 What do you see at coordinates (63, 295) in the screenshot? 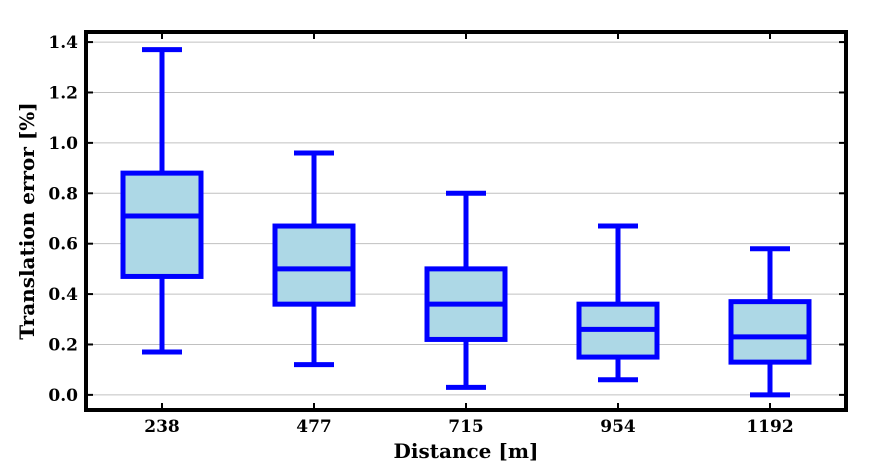
I see `y-tick-label: 0.4` at bounding box center [63, 295].